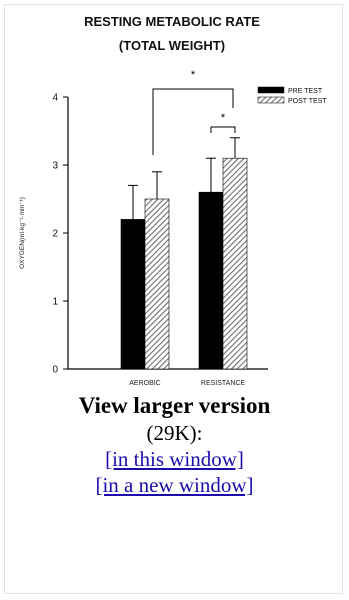 The width and height of the screenshot is (349, 600). What do you see at coordinates (174, 405) in the screenshot?
I see `view-larger-heading: View larger version` at bounding box center [174, 405].